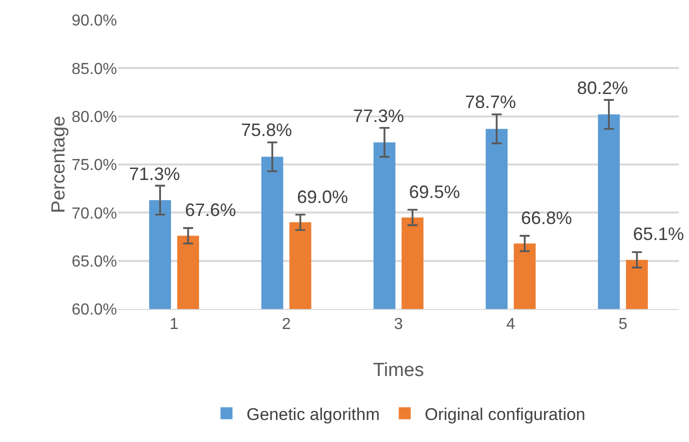  What do you see at coordinates (313, 414) in the screenshot?
I see `legend-label: Genetic algorithm` at bounding box center [313, 414].